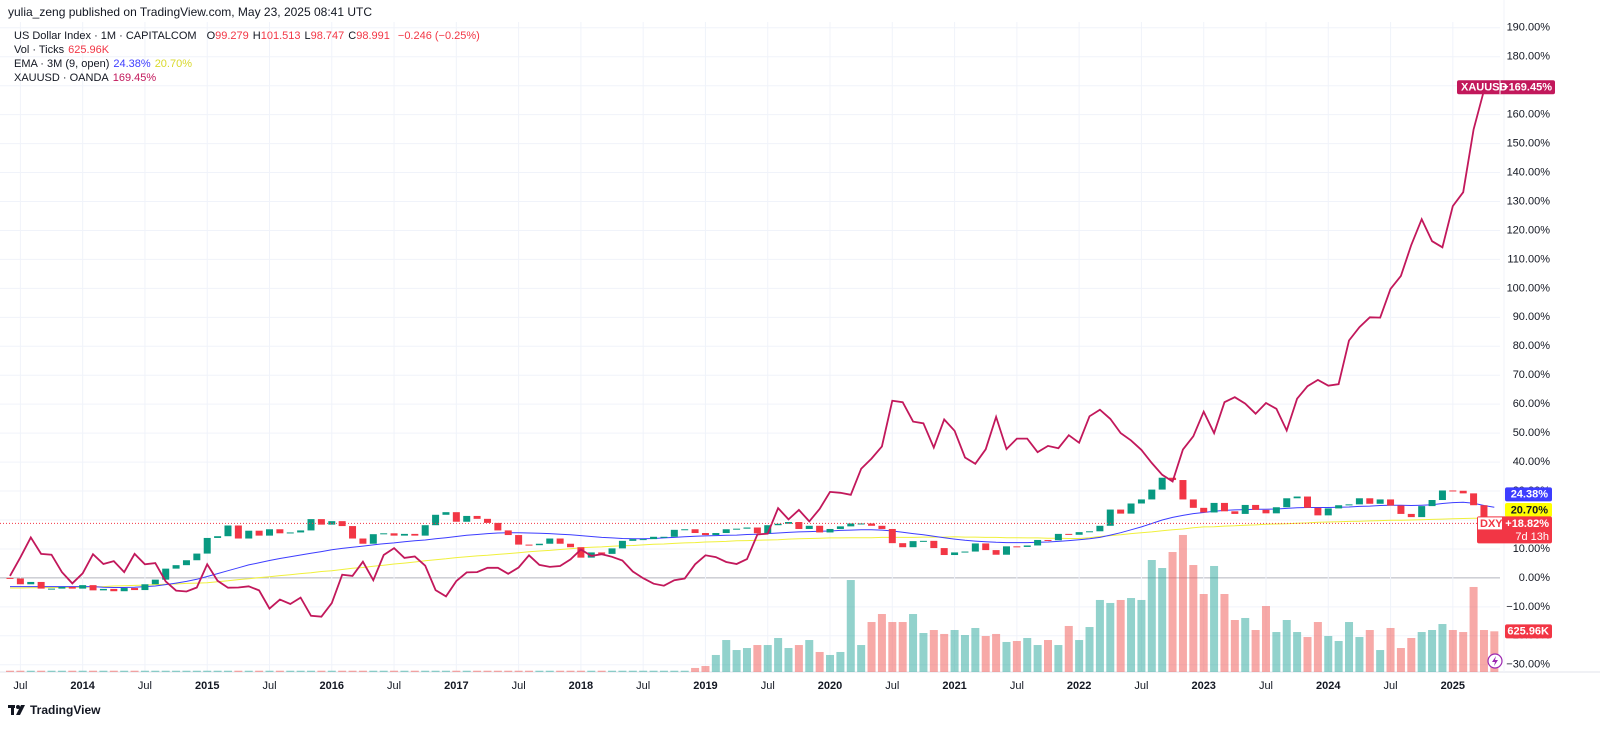  Describe the element at coordinates (249, 64) in the screenshot. I see `legend-row: EMA · 3M (9, open) 24.38% 20.70%` at that location.